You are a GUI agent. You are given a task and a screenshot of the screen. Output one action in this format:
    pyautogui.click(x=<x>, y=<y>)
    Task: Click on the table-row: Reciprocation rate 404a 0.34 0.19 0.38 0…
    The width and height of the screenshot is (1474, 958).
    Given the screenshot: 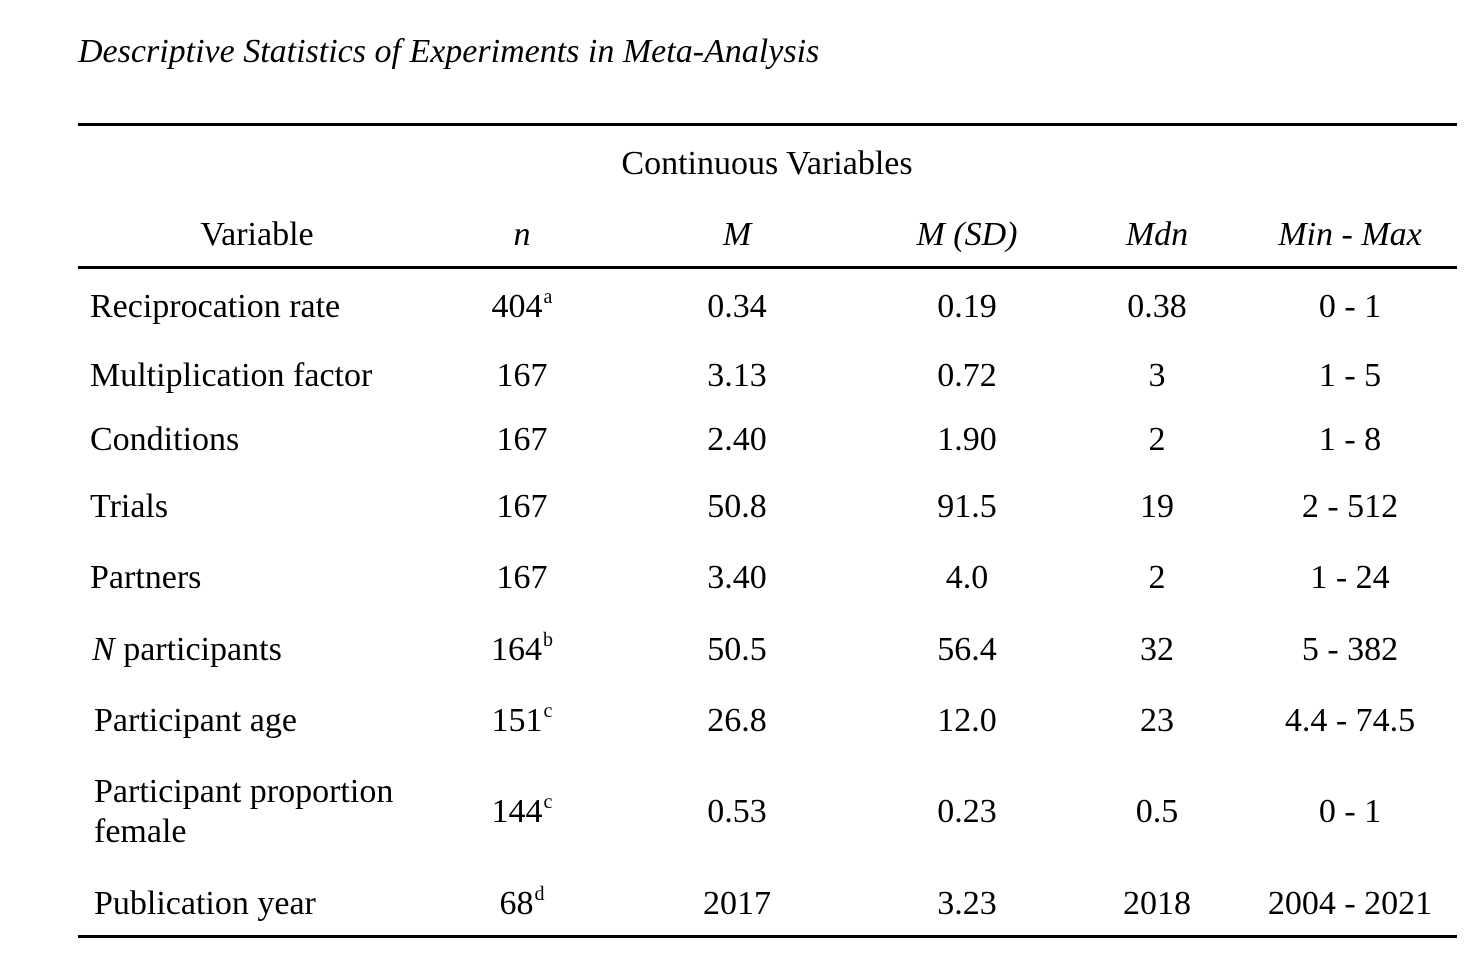 What is the action you would take?
    pyautogui.click(x=737, y=307)
    